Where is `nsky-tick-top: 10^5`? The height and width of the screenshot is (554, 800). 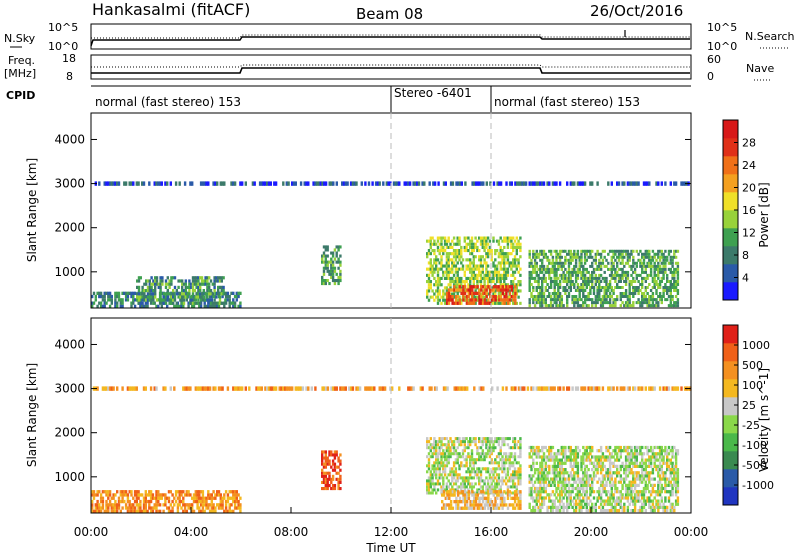
nsky-tick-top: 10^5 is located at coordinates (63, 27).